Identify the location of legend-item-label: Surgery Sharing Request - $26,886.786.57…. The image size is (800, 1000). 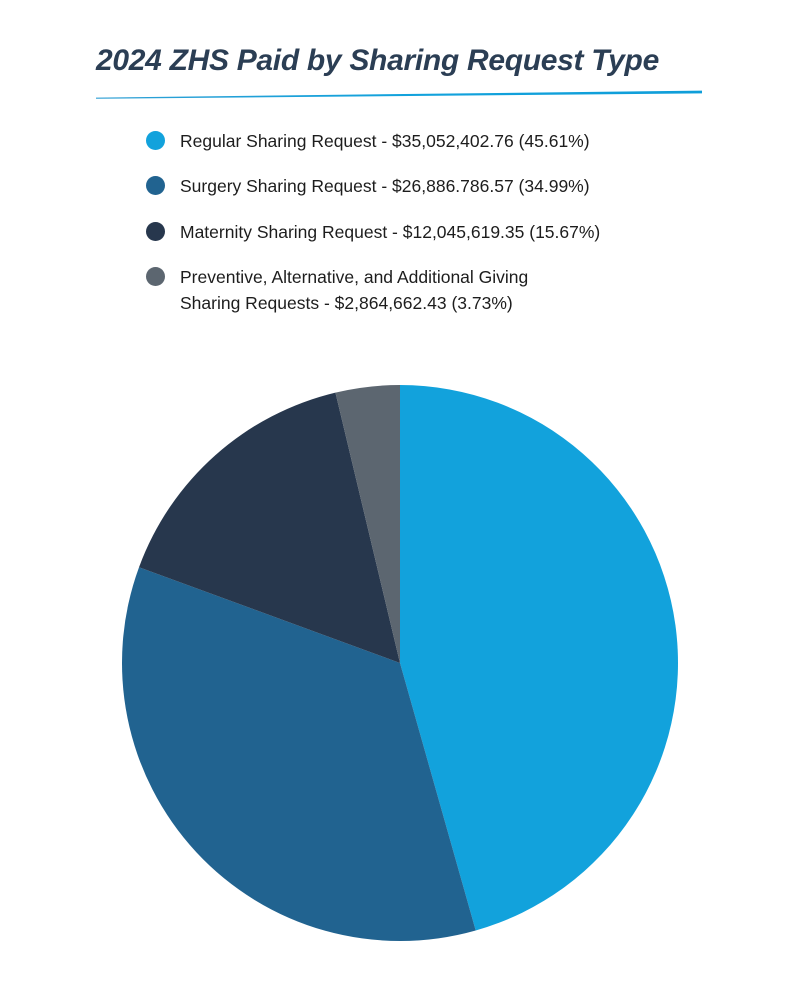
(385, 186).